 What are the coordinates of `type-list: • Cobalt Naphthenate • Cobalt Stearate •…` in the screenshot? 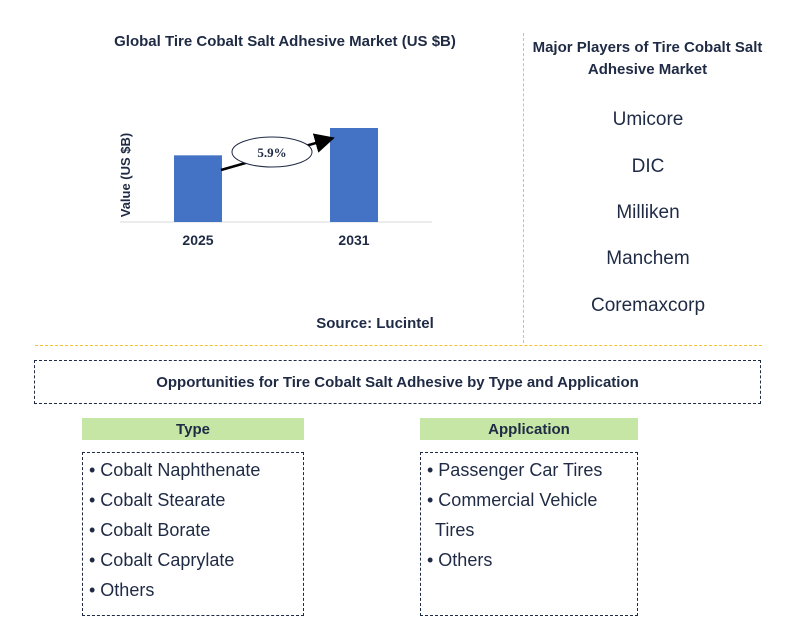 It's located at (193, 534).